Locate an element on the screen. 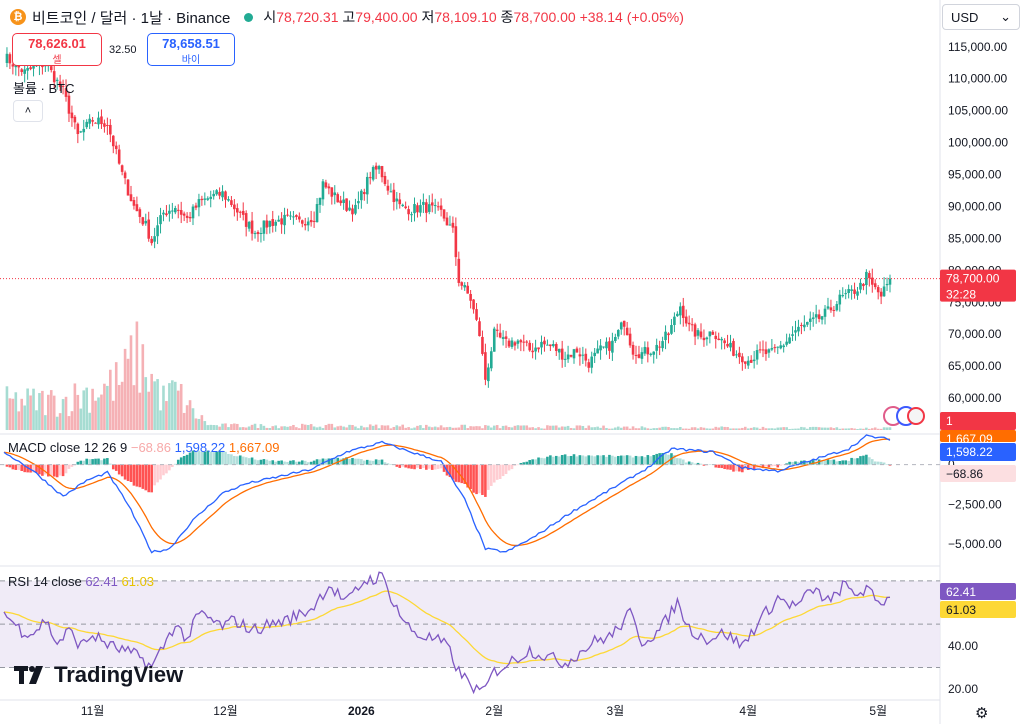  macd-hist-tag: −68.86 is located at coordinates (964, 474).